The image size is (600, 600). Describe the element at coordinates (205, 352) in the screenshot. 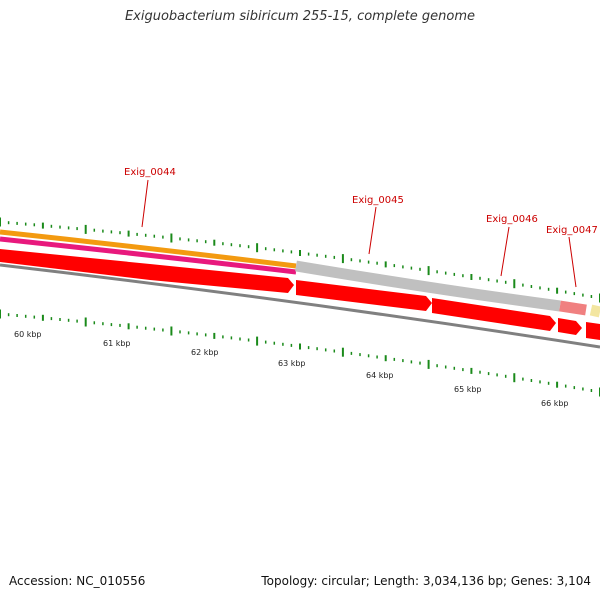

I see `scale-label: 62 kbp` at that location.